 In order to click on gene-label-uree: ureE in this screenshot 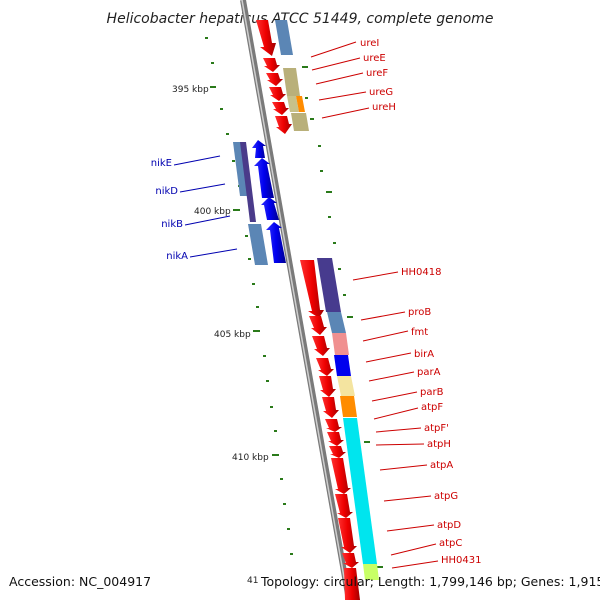, I will do `click(374, 58)`.